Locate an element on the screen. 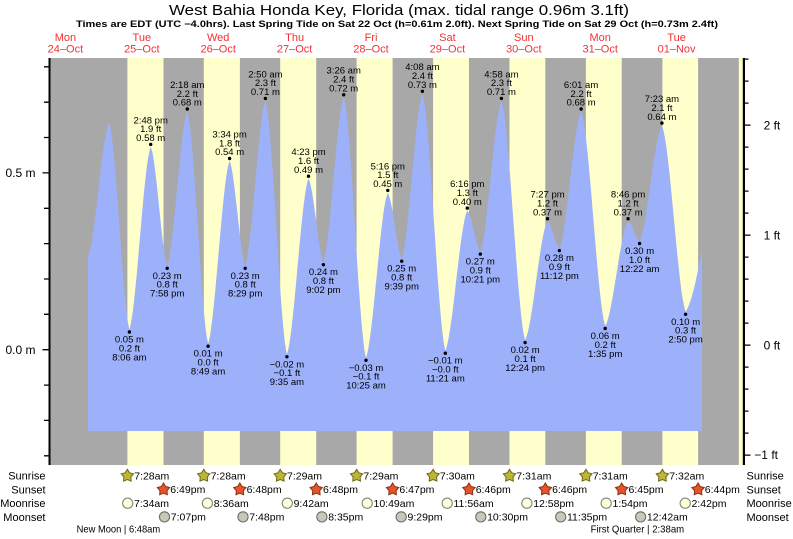 This screenshot has height=539, width=793. svg-text: −0.03 m is located at coordinates (366, 368).